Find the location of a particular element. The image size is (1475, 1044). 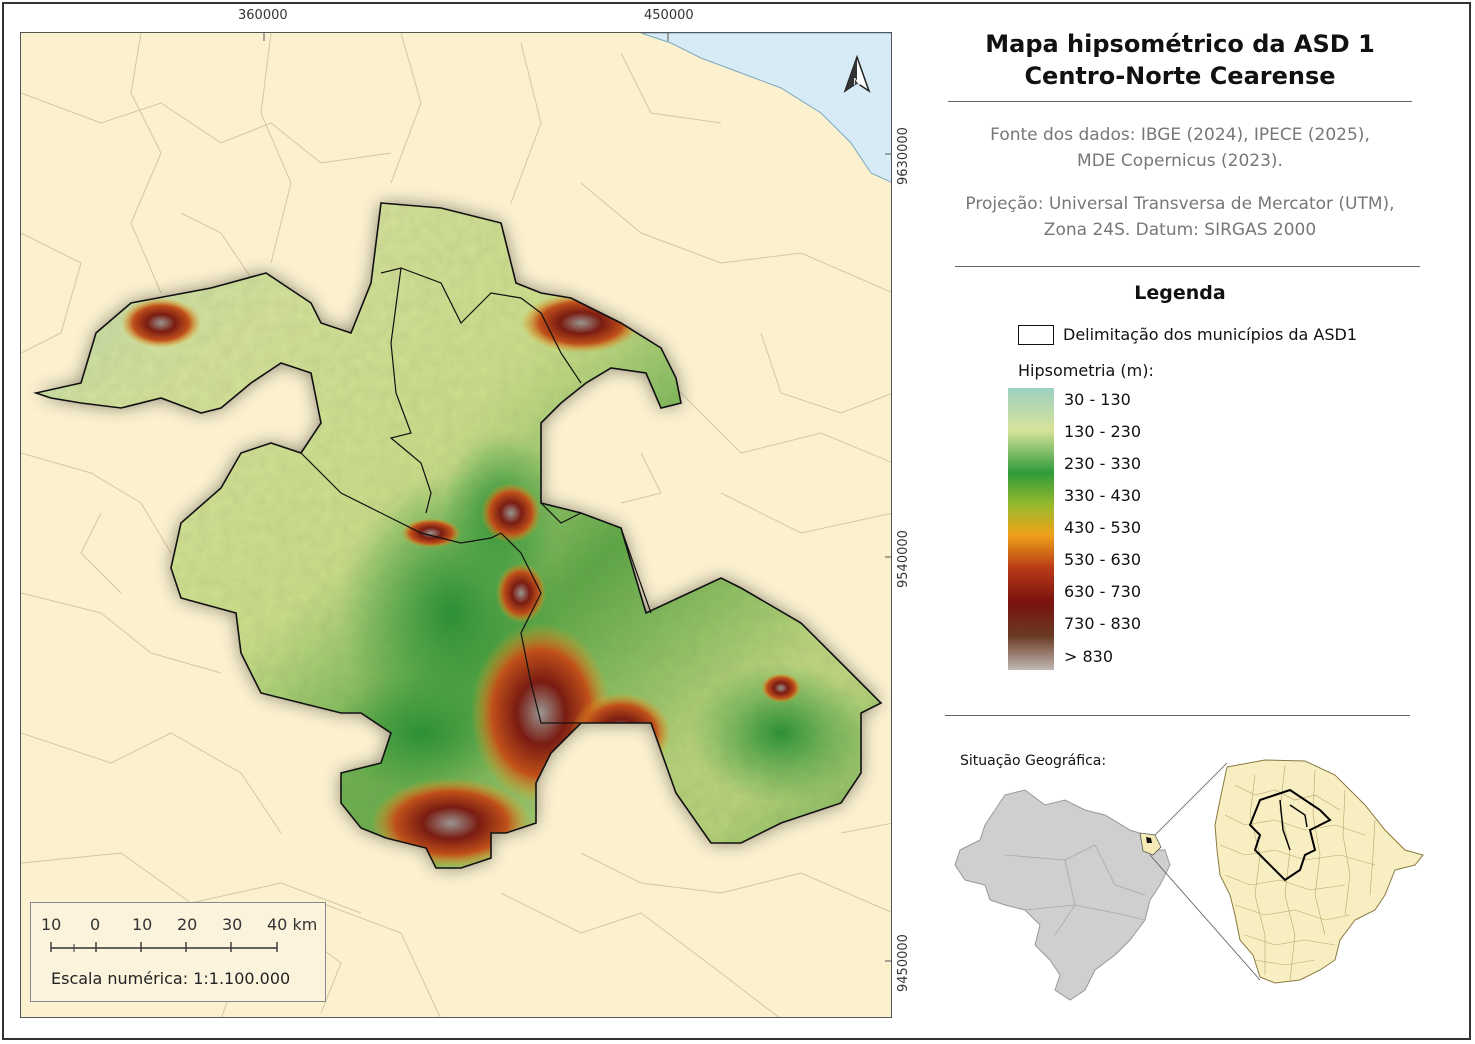

scale-label: 30 is located at coordinates (232, 924).